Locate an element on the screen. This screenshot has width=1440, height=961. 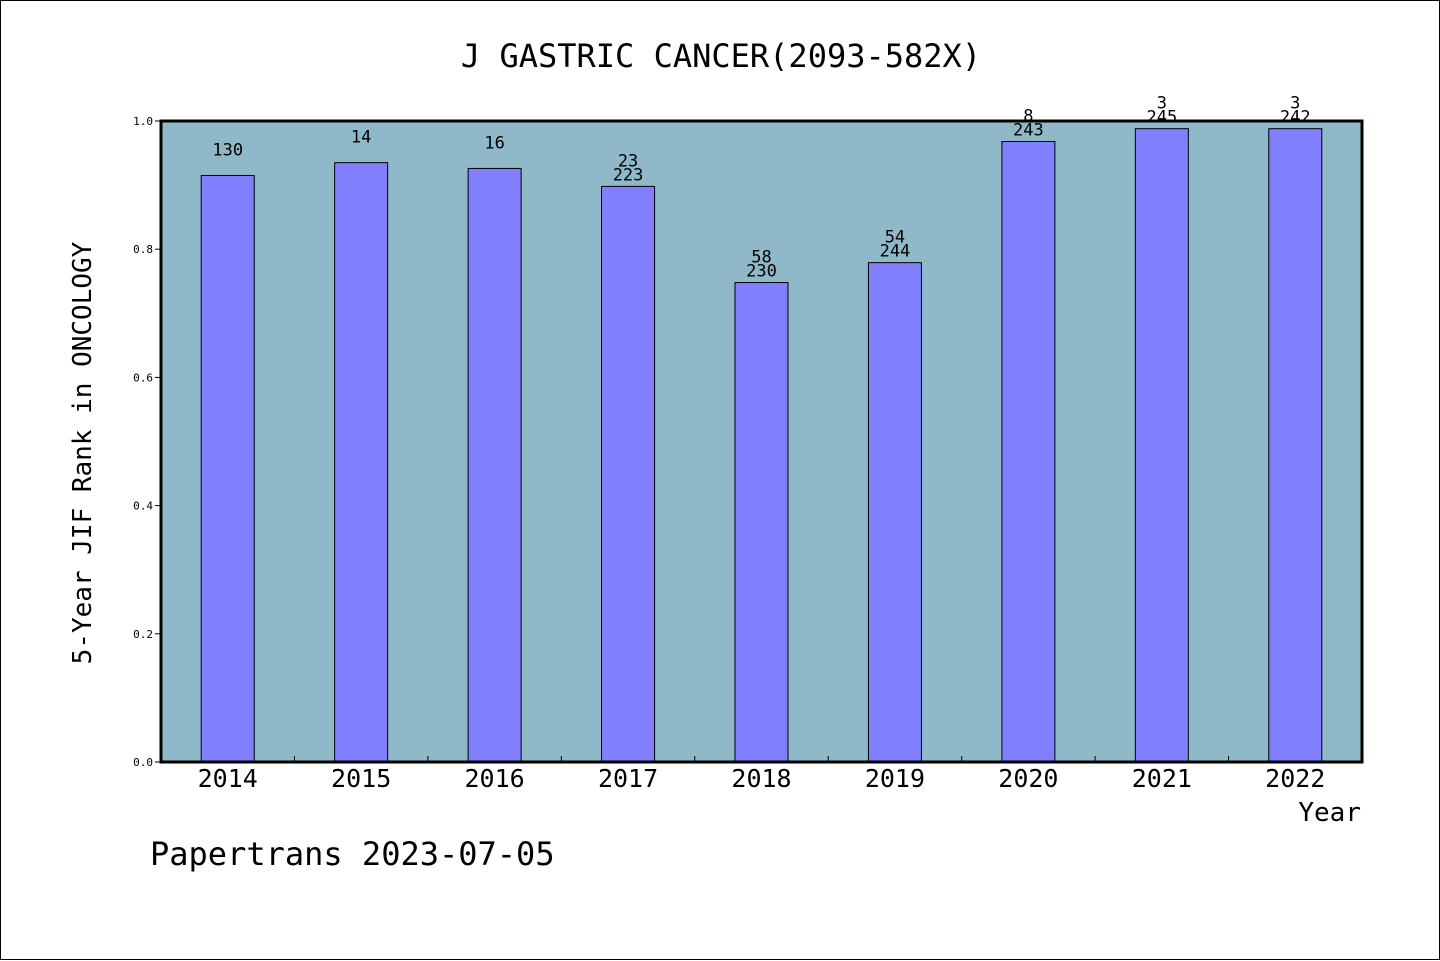
chart-title: J GASTRIC CANCER(2093-582X) is located at coordinates (721, 56).